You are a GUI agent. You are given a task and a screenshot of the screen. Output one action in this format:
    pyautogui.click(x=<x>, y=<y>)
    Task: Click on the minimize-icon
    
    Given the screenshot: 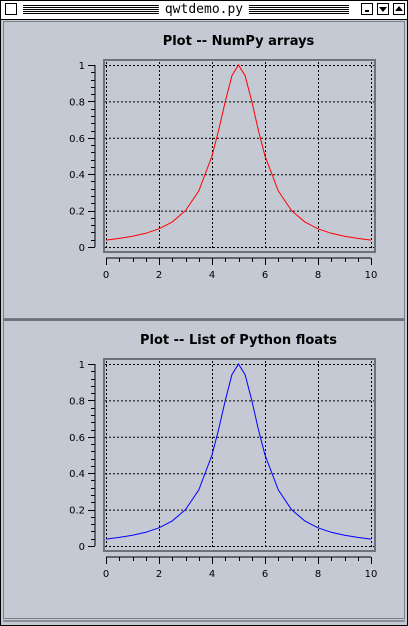 What is the action you would take?
    pyautogui.click(x=367, y=9)
    